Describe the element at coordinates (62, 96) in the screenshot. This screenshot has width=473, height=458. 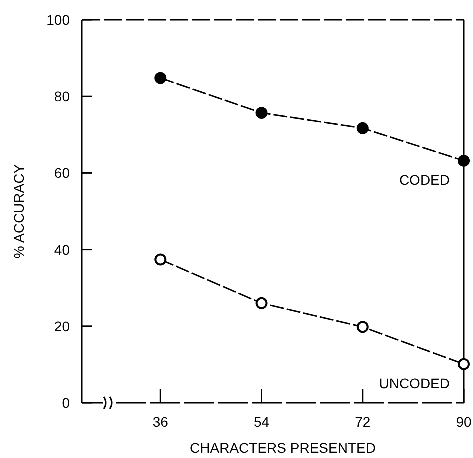
I see `y-tick-label: 80` at that location.